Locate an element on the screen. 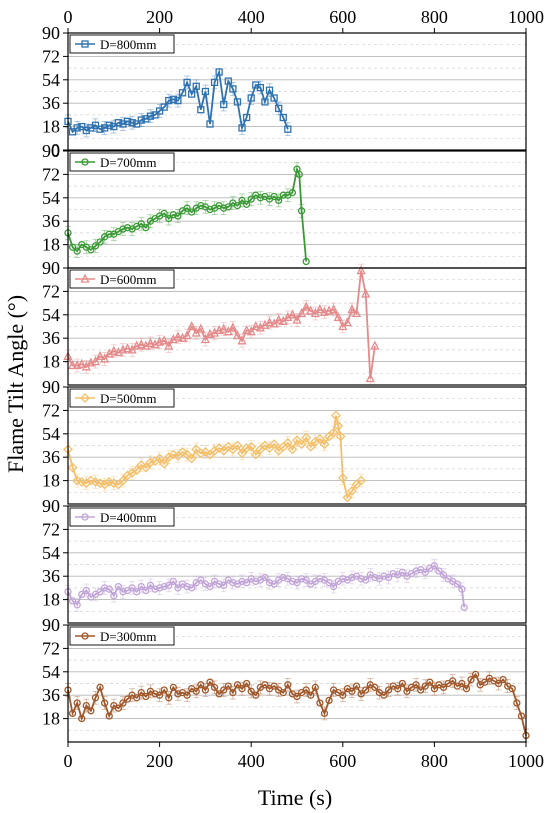 Image resolution: width=550 pixels, height=813 pixels. x-tick-label: 200 is located at coordinates (159, 761).